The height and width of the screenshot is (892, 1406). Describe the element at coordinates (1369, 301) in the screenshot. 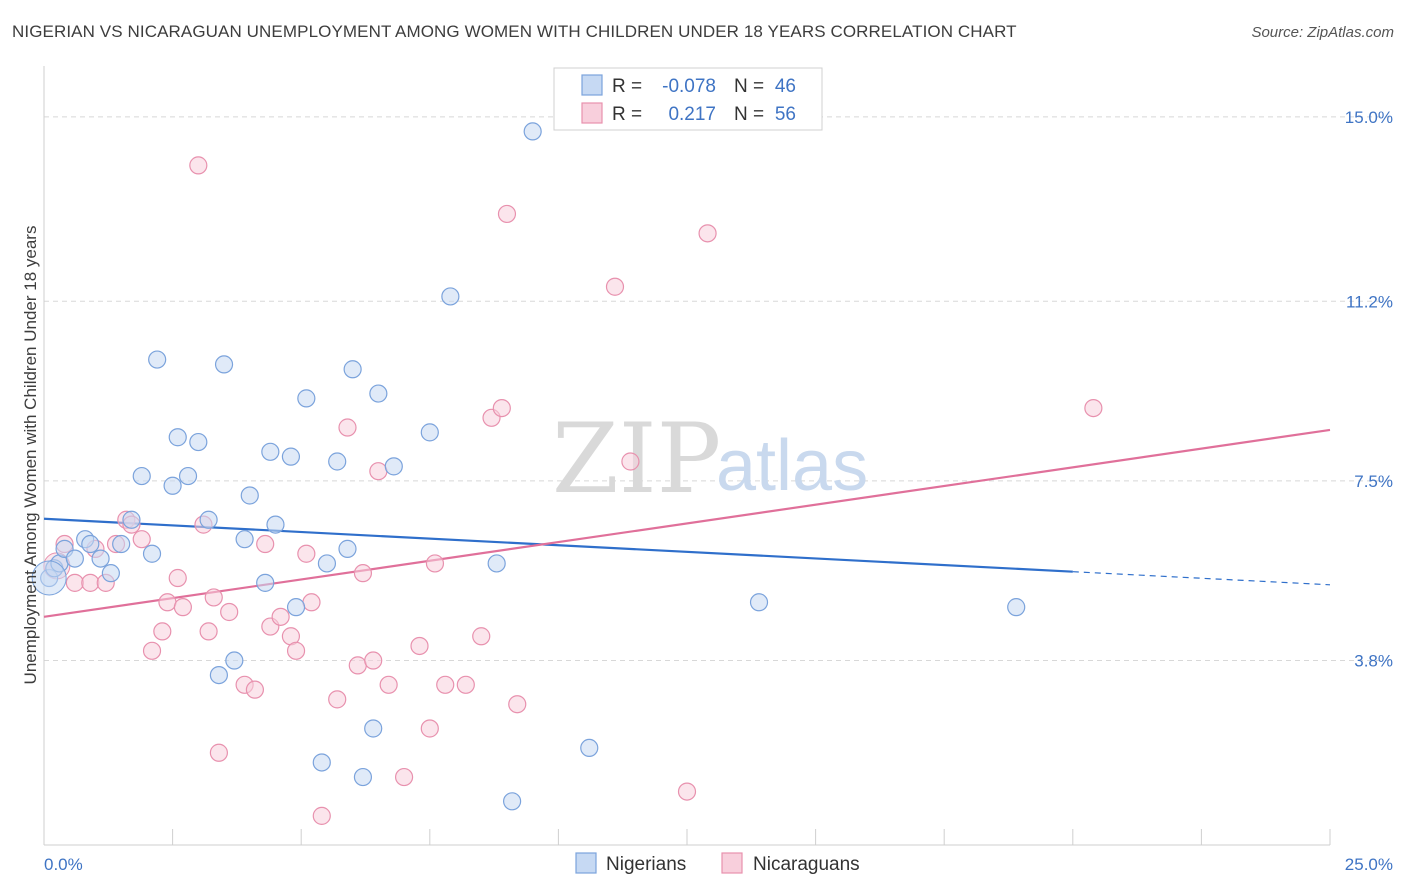

I see `y-tick-label: 11.2%` at that location.